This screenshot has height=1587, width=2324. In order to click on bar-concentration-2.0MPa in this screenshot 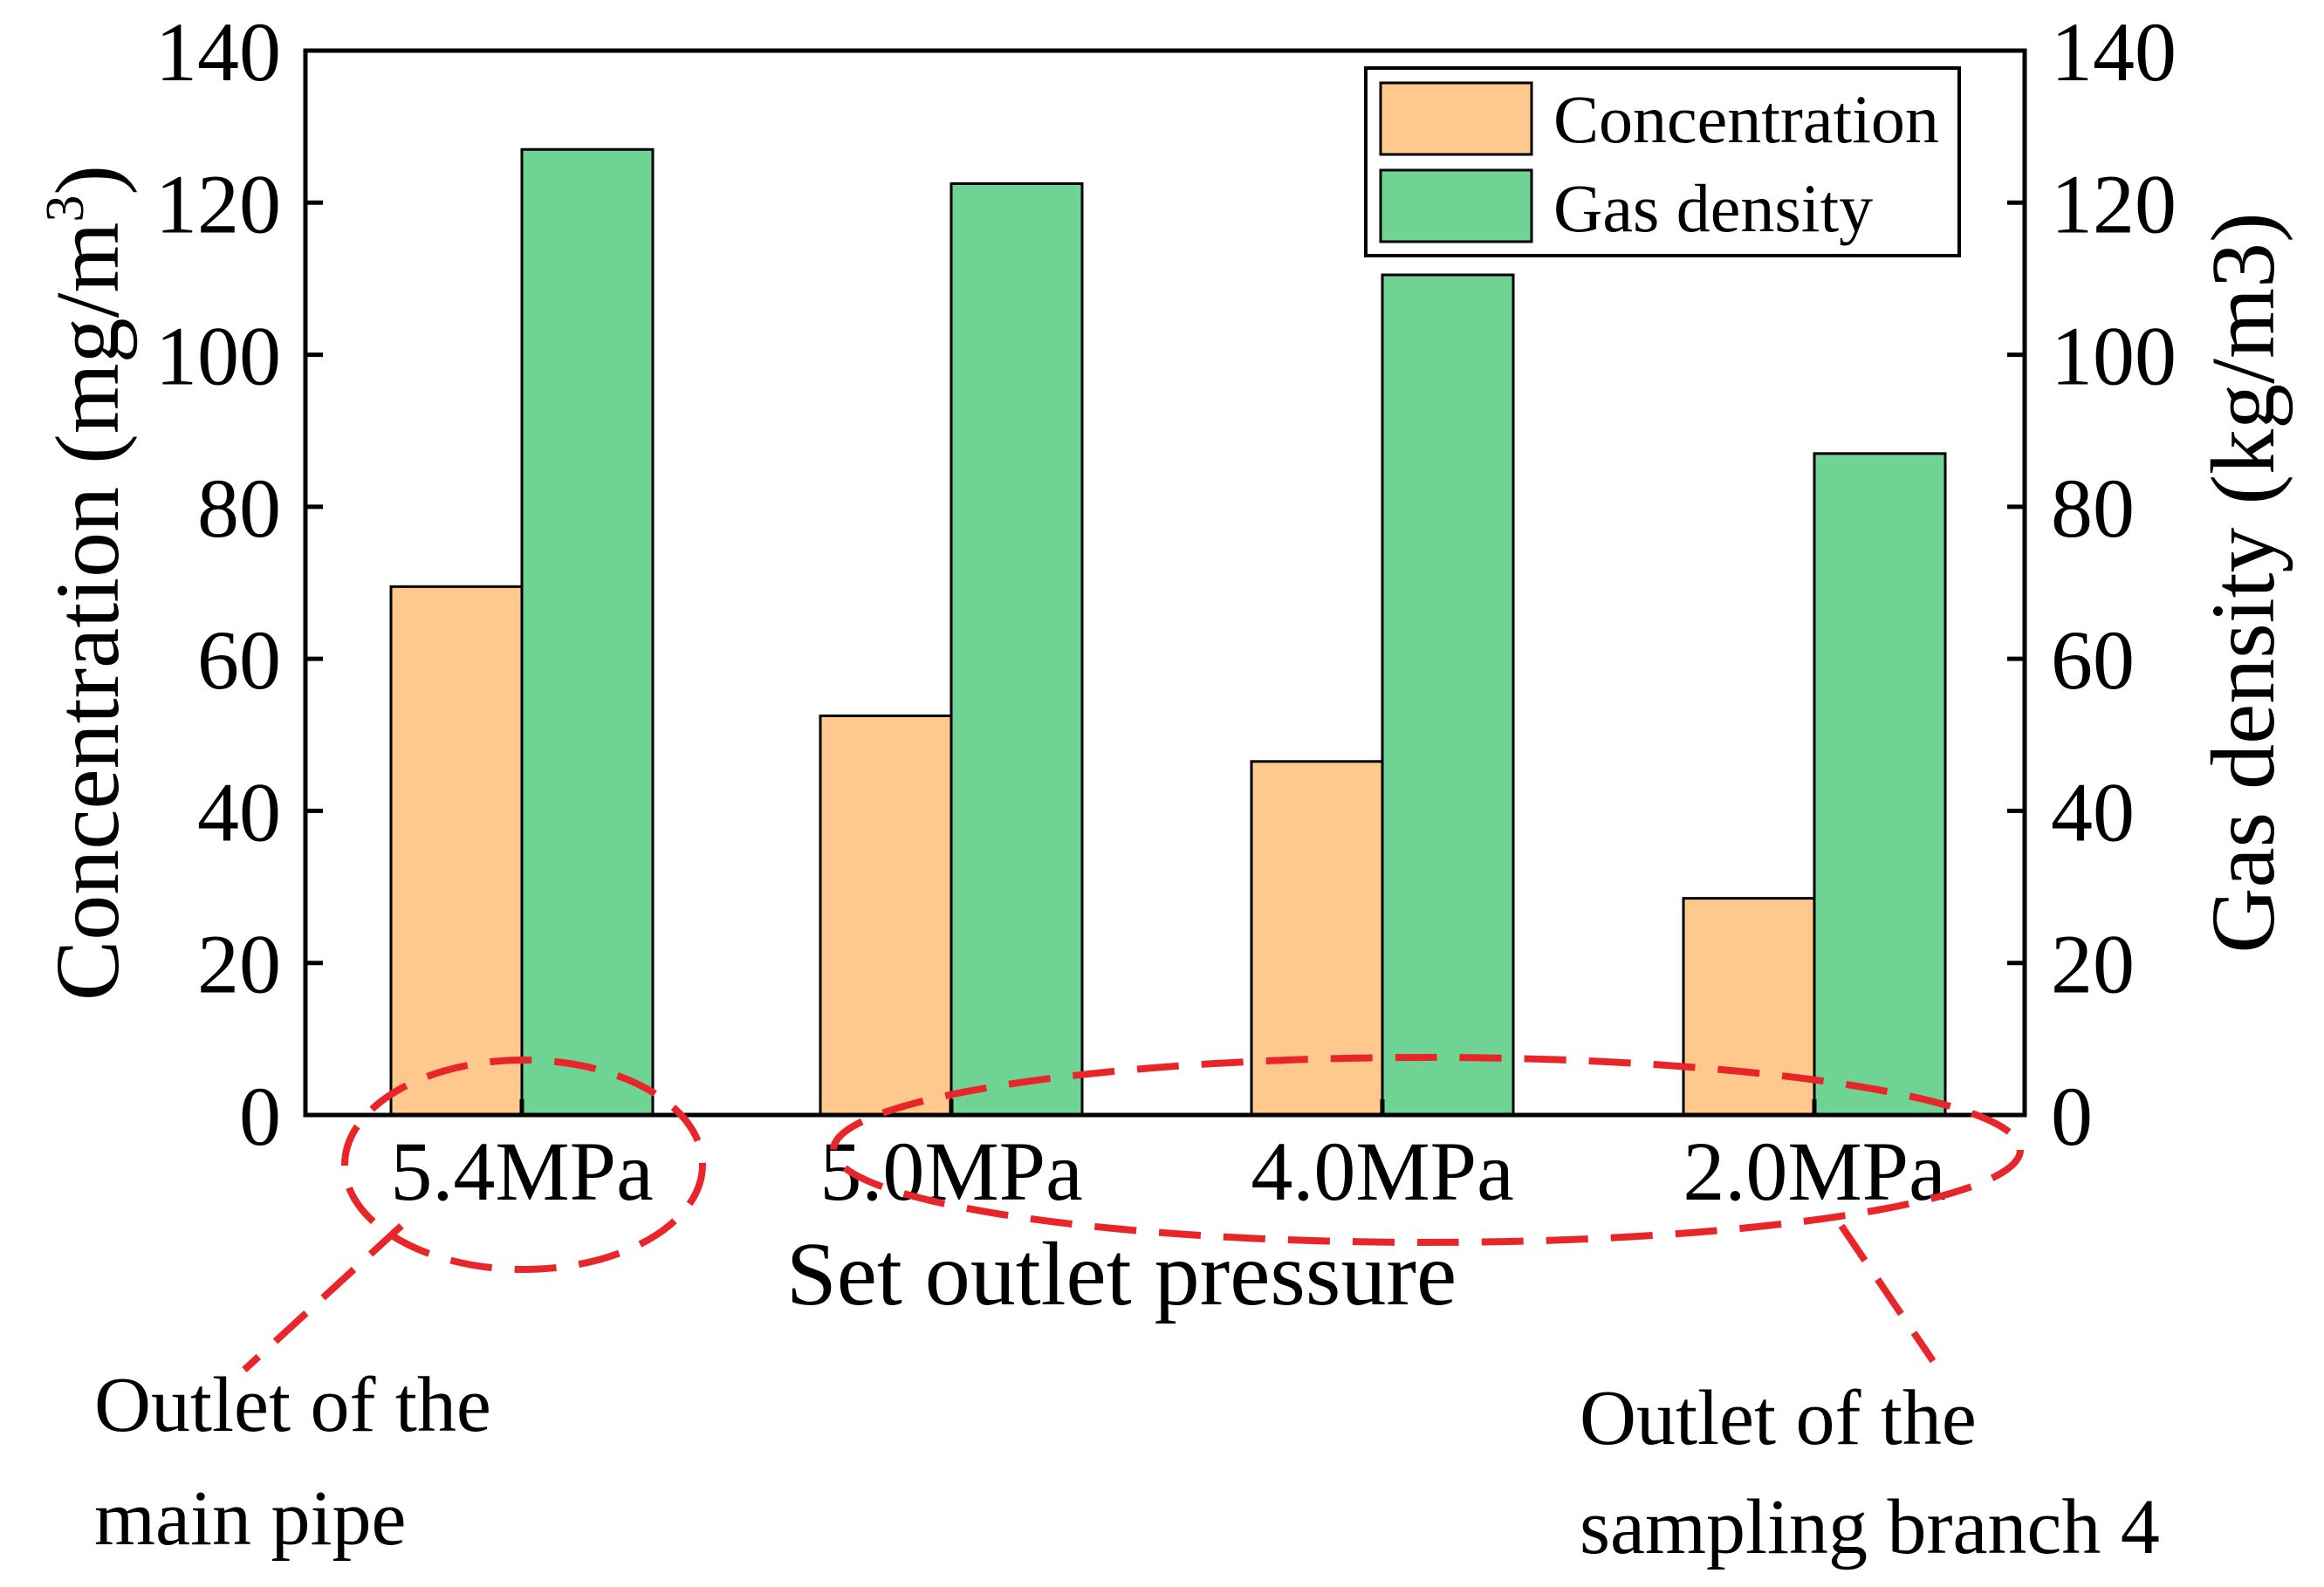, I will do `click(1749, 1007)`.